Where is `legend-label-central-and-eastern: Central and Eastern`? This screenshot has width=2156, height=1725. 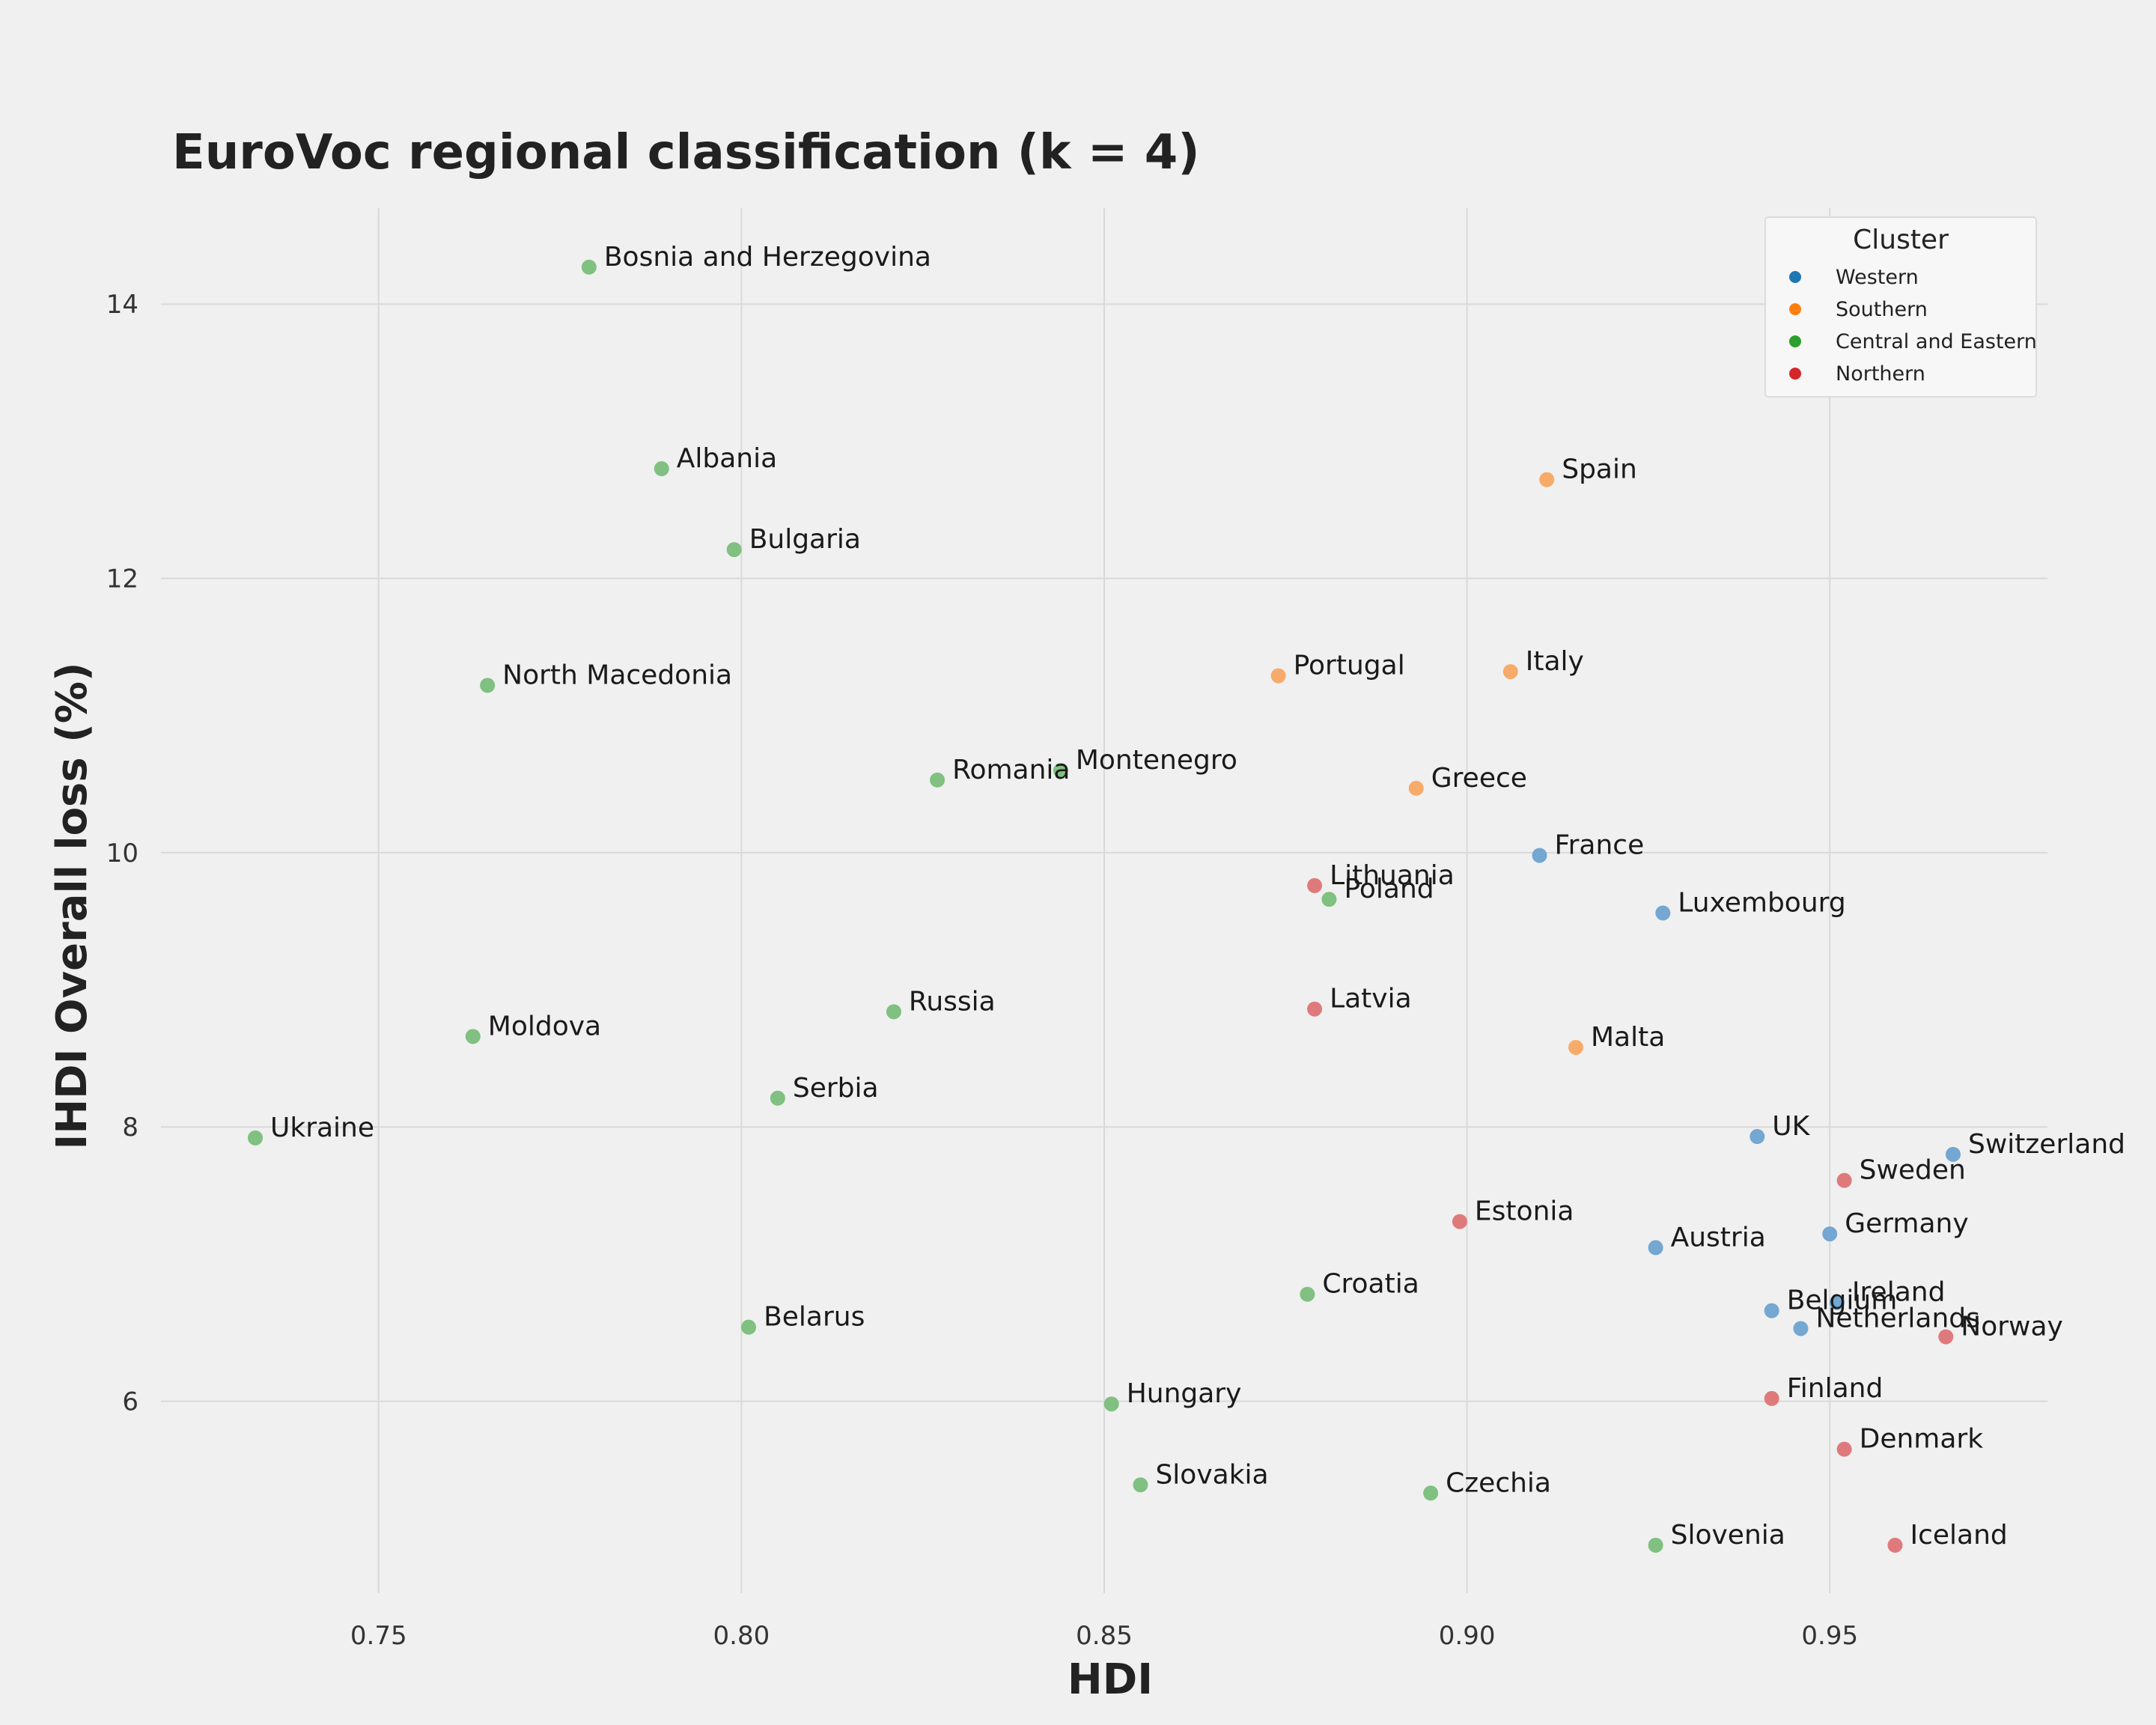
legend-label-central-and-eastern: Central and Eastern is located at coordinates (1936, 341).